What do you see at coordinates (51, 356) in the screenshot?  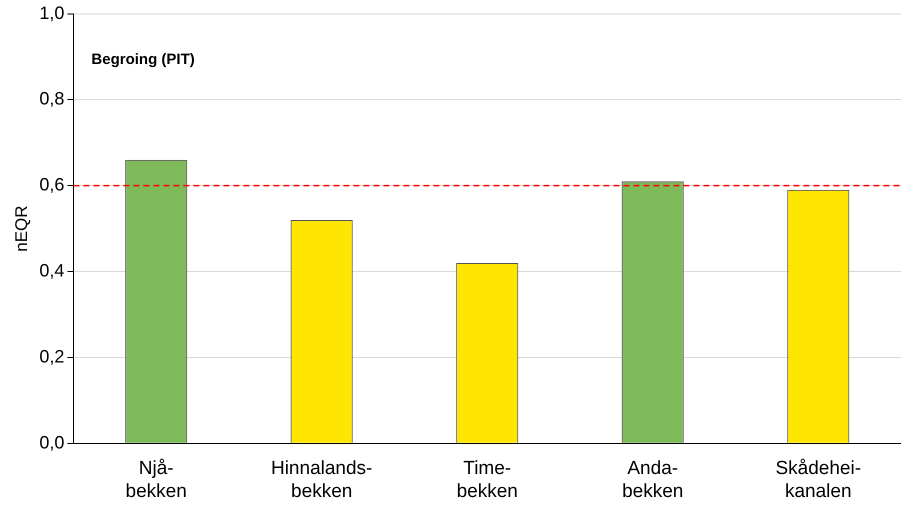 I see `y-tick-label: 0,2` at bounding box center [51, 356].